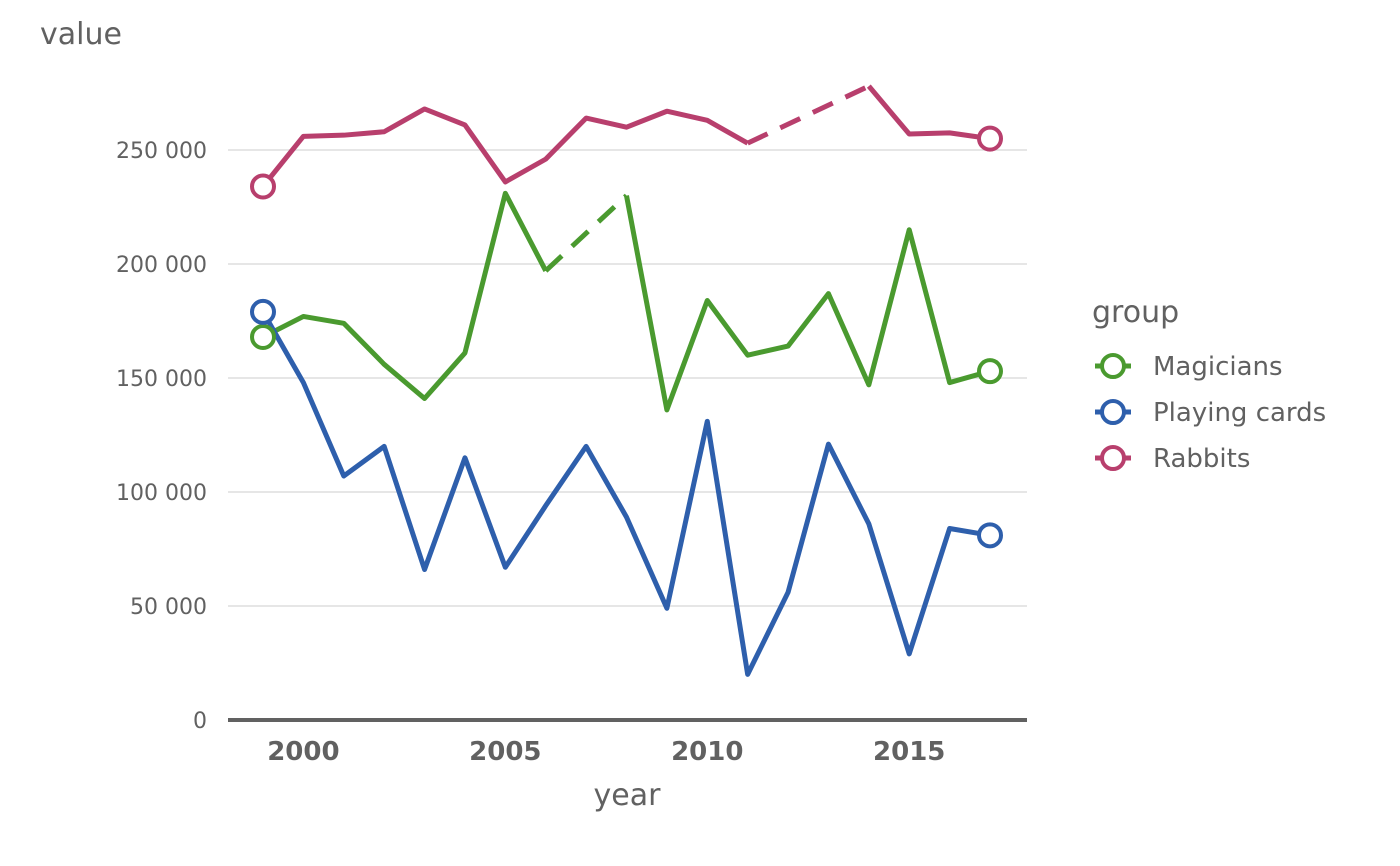 The width and height of the screenshot is (1400, 866). Describe the element at coordinates (161, 151) in the screenshot. I see `y-tick-label: 250 000` at that location.